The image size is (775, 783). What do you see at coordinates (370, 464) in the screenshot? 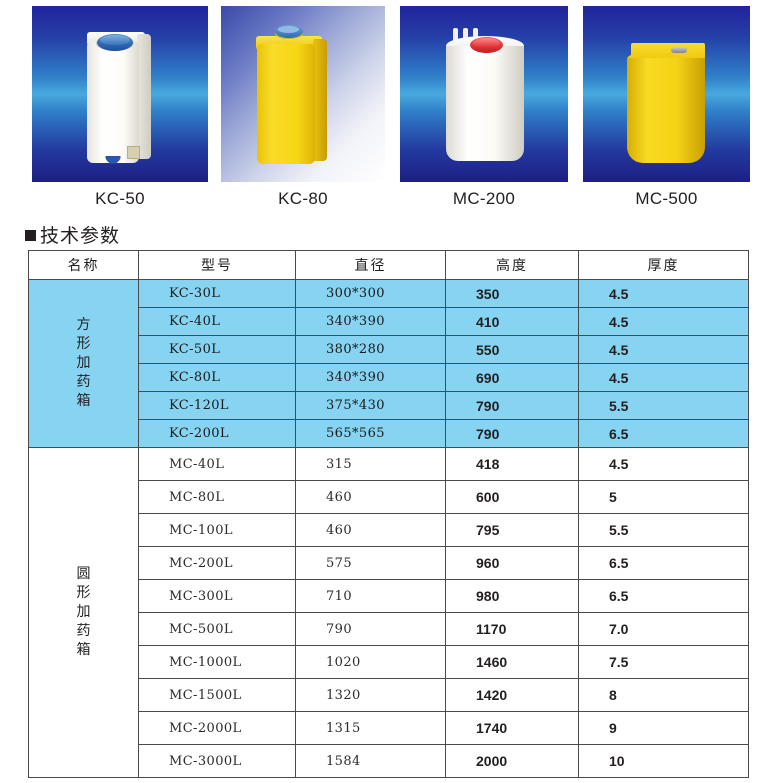
I see `diameter-cell: 315` at bounding box center [370, 464].